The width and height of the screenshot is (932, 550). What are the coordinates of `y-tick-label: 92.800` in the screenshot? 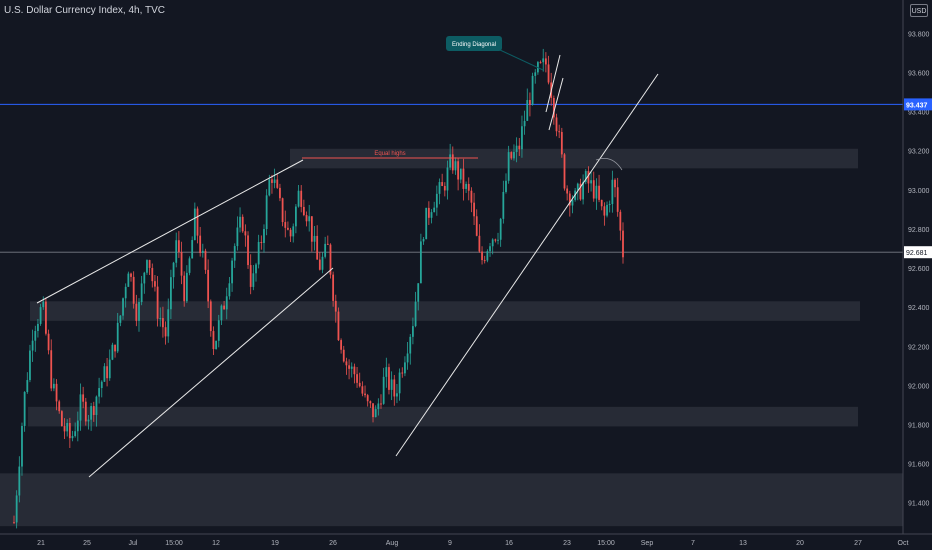 It's located at (919, 230).